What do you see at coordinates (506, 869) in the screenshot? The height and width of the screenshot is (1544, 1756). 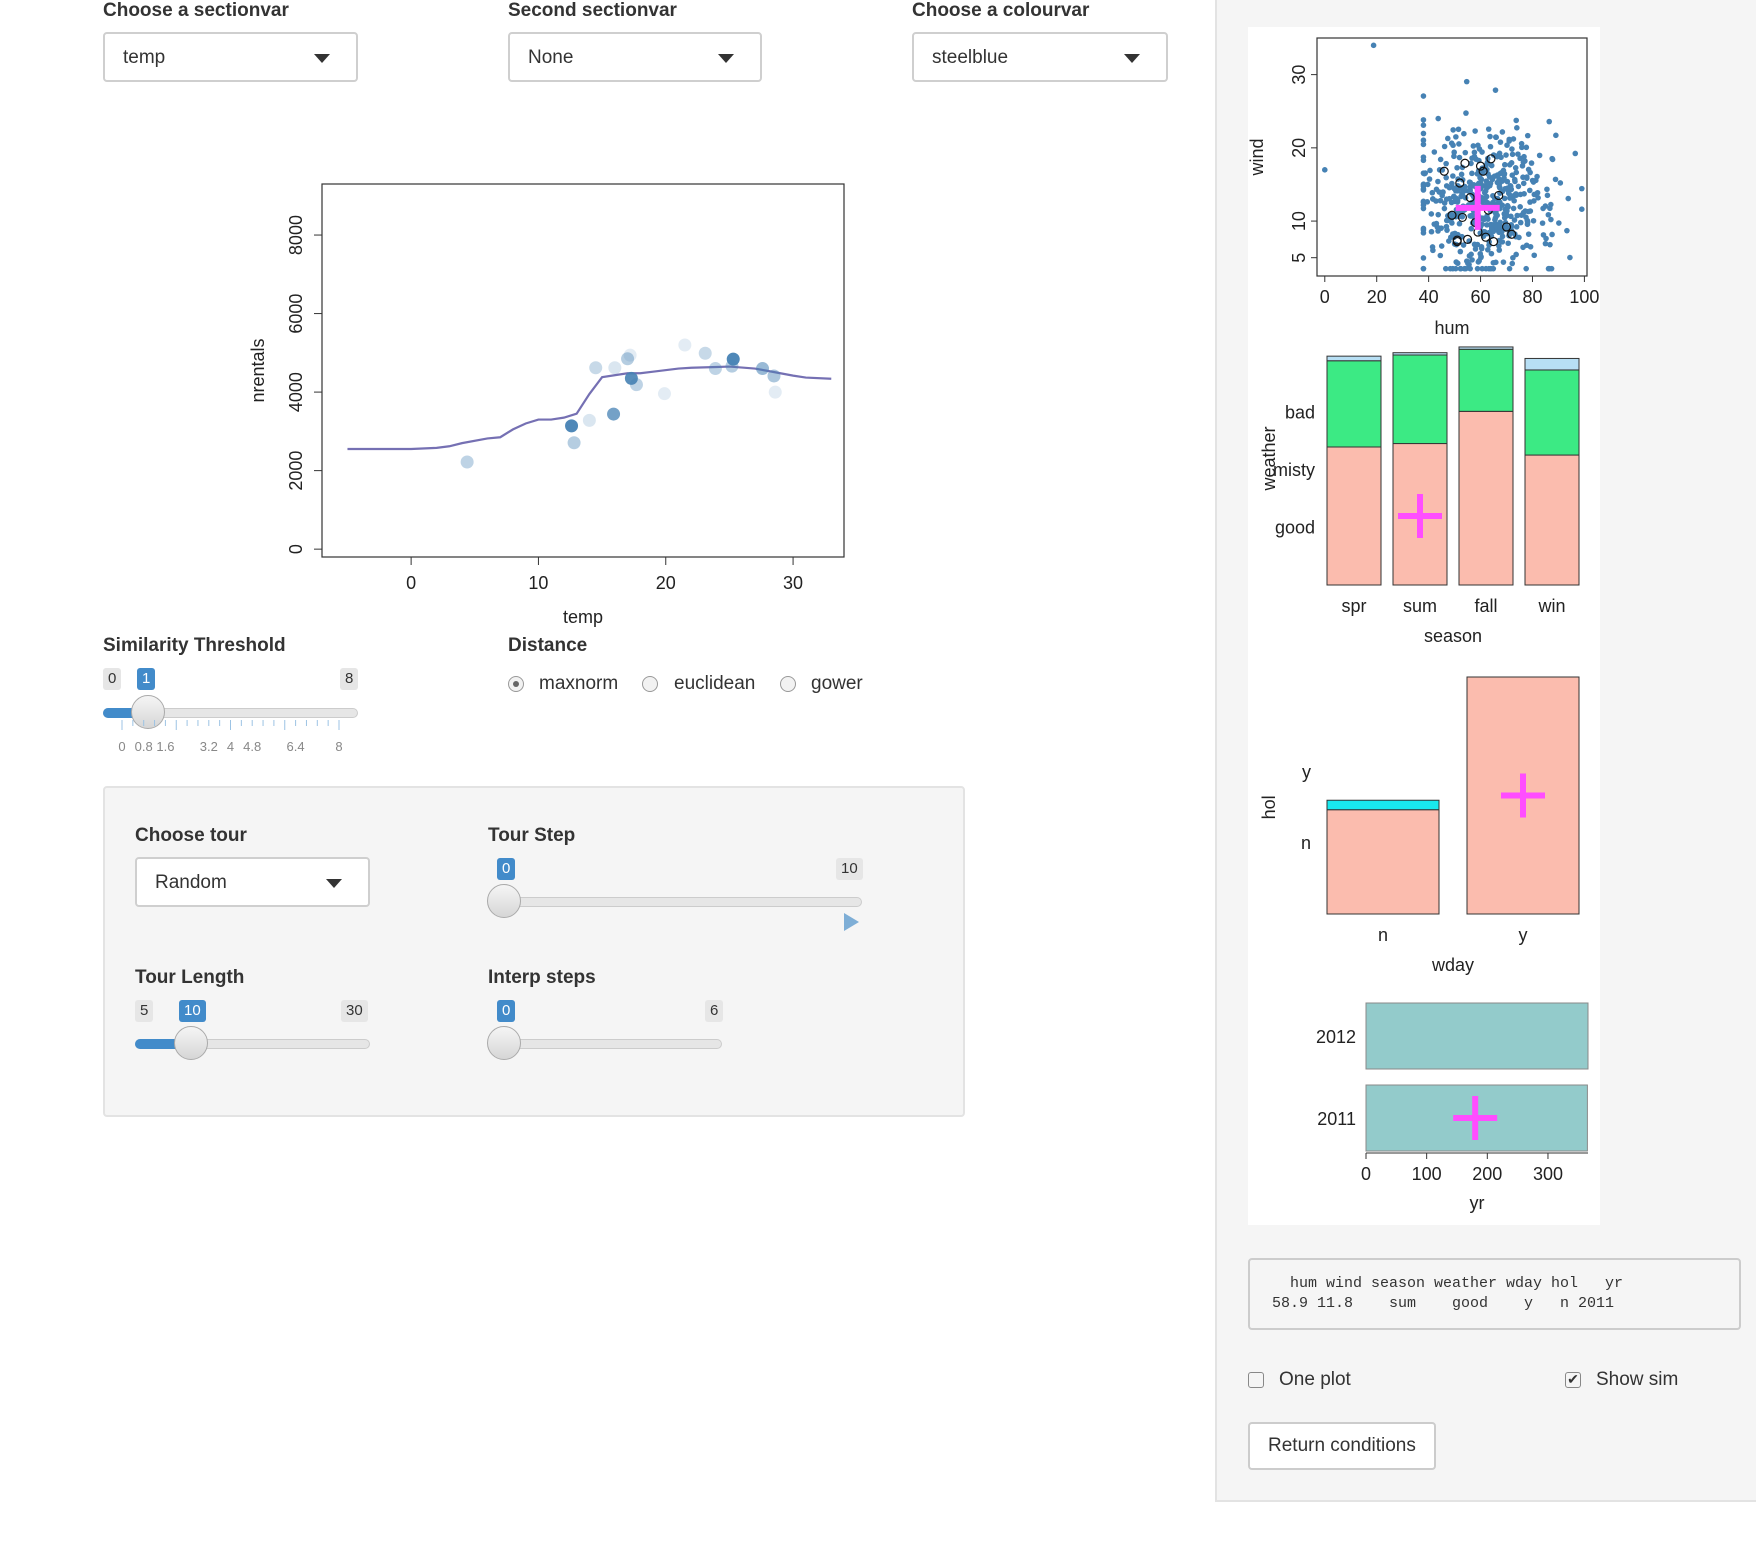 I see `tour-step-value-badge: 0` at bounding box center [506, 869].